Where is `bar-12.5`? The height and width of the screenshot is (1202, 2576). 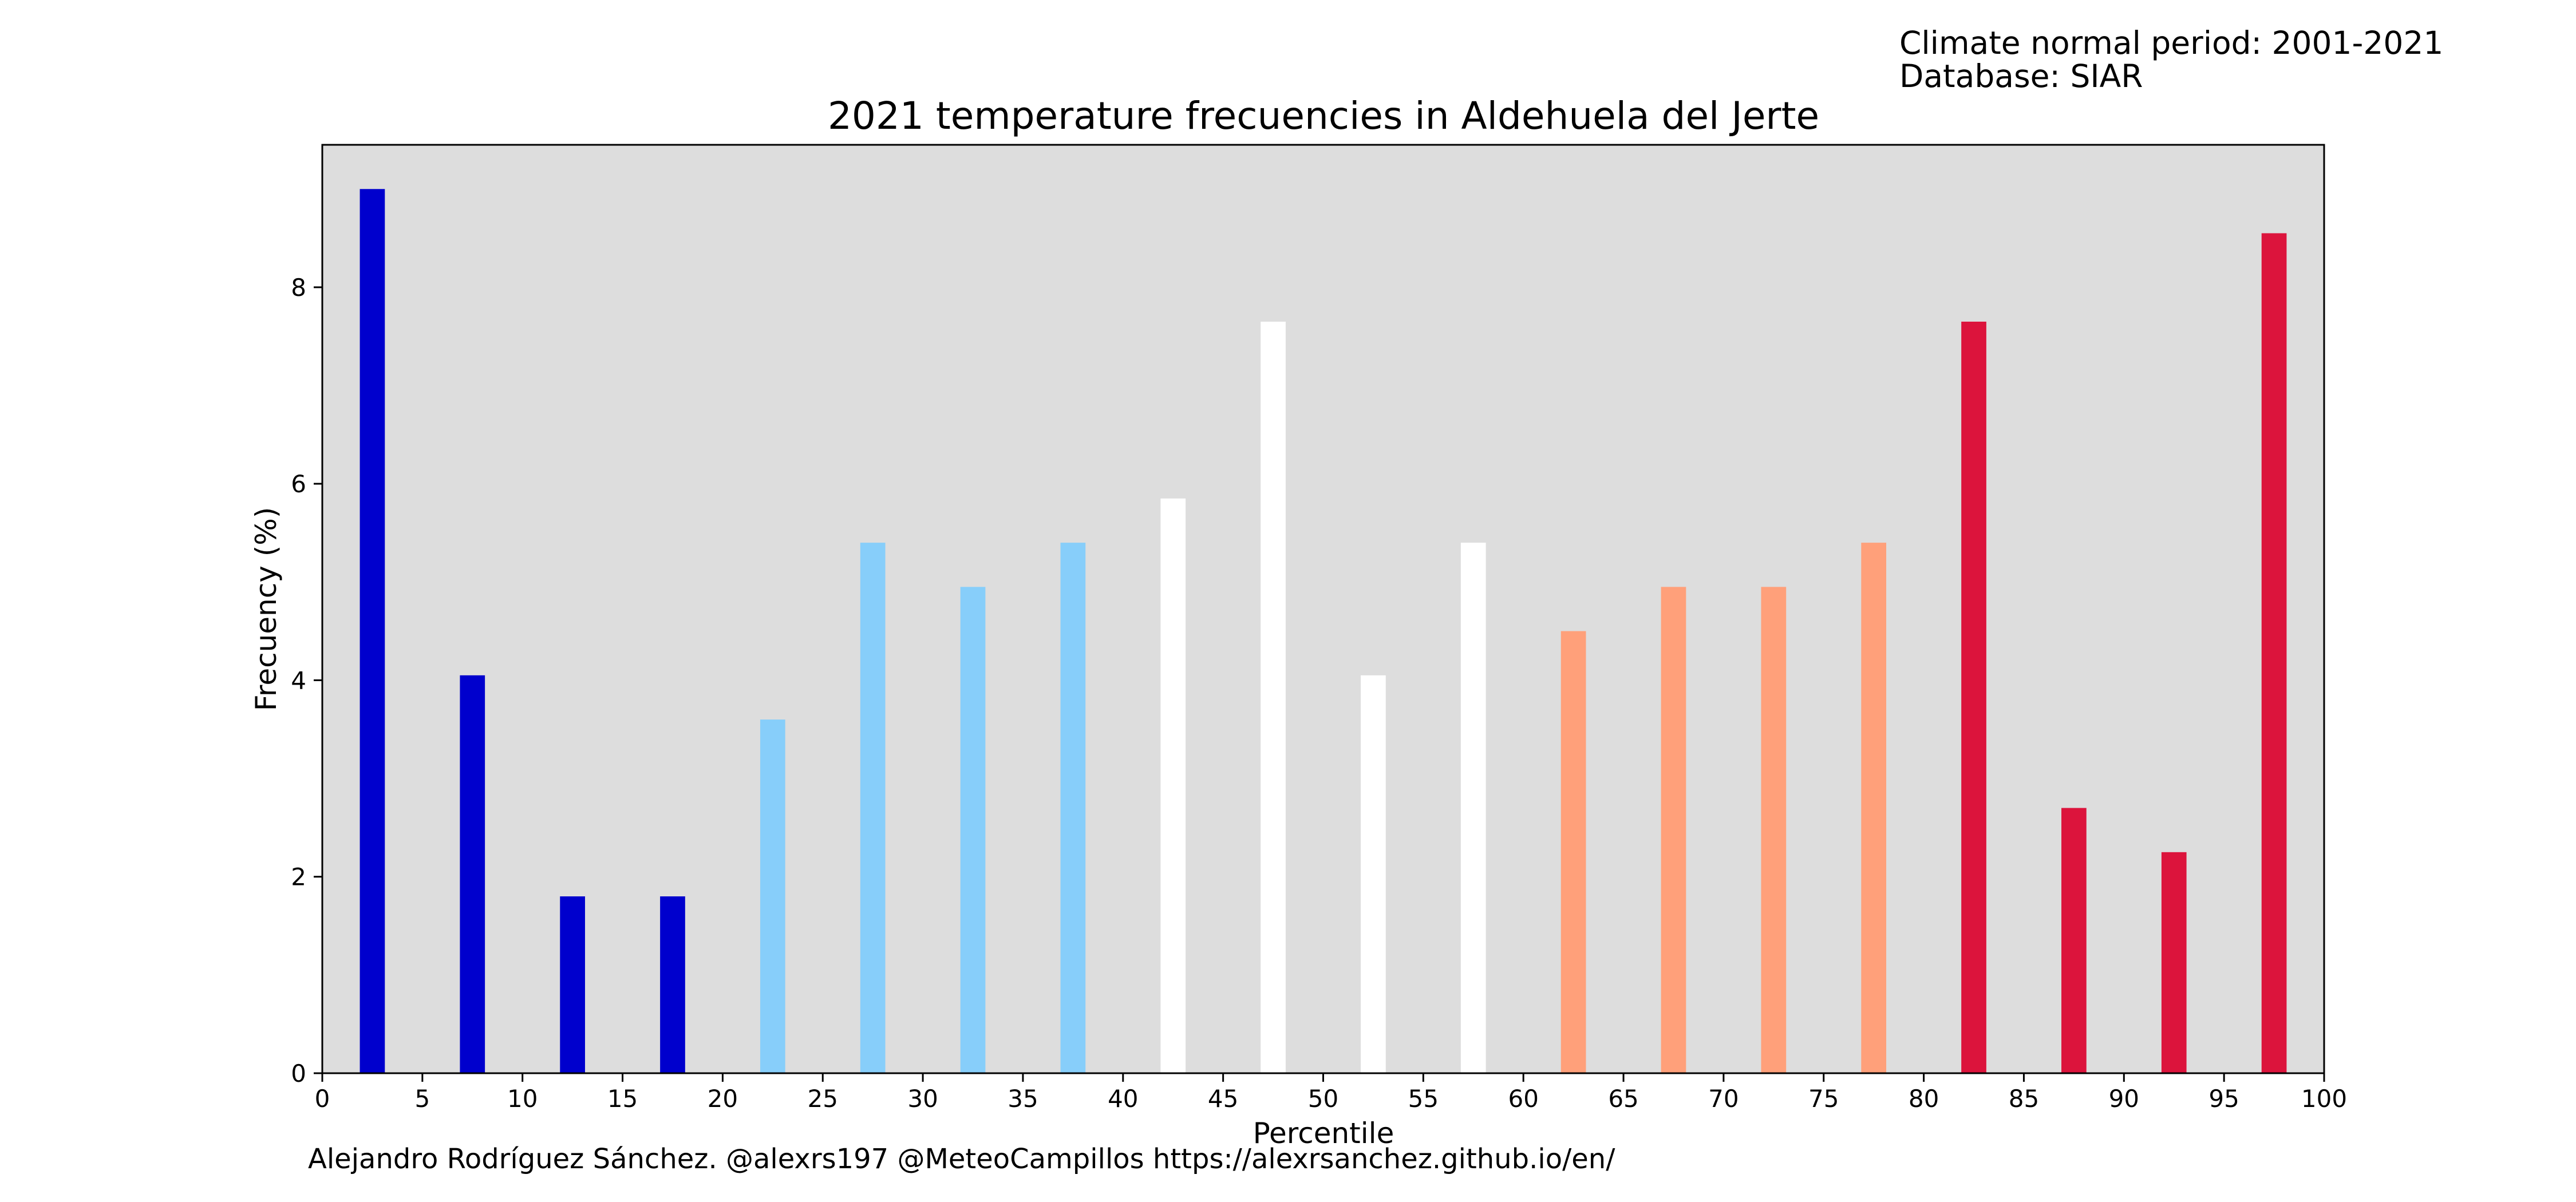
bar-12.5 is located at coordinates (572, 984).